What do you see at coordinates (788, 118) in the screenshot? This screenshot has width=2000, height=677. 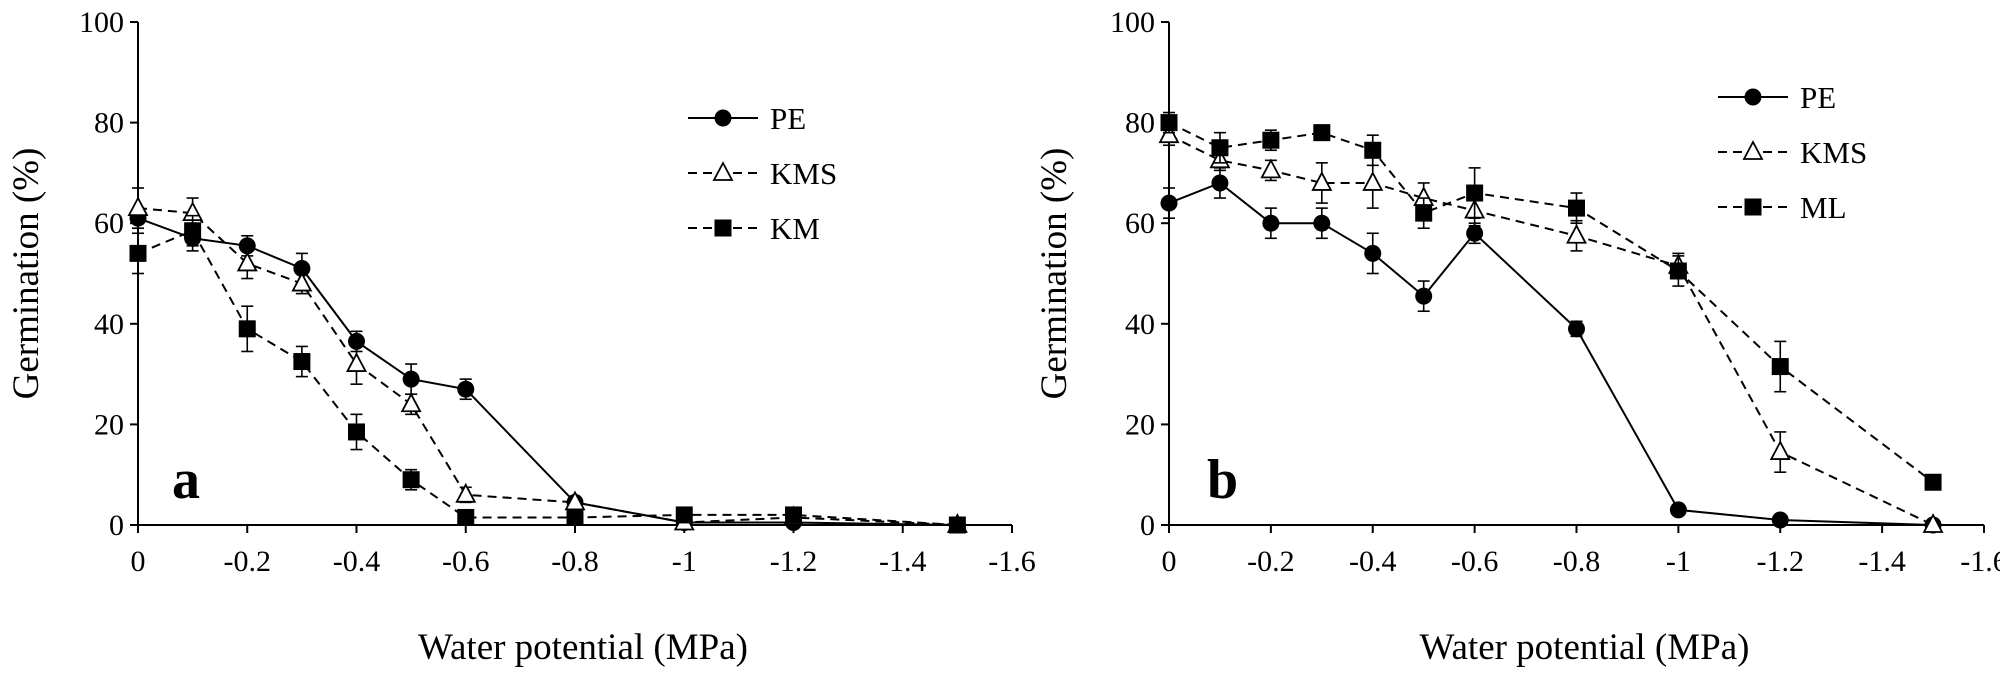 I see `legend-label: PE` at bounding box center [788, 118].